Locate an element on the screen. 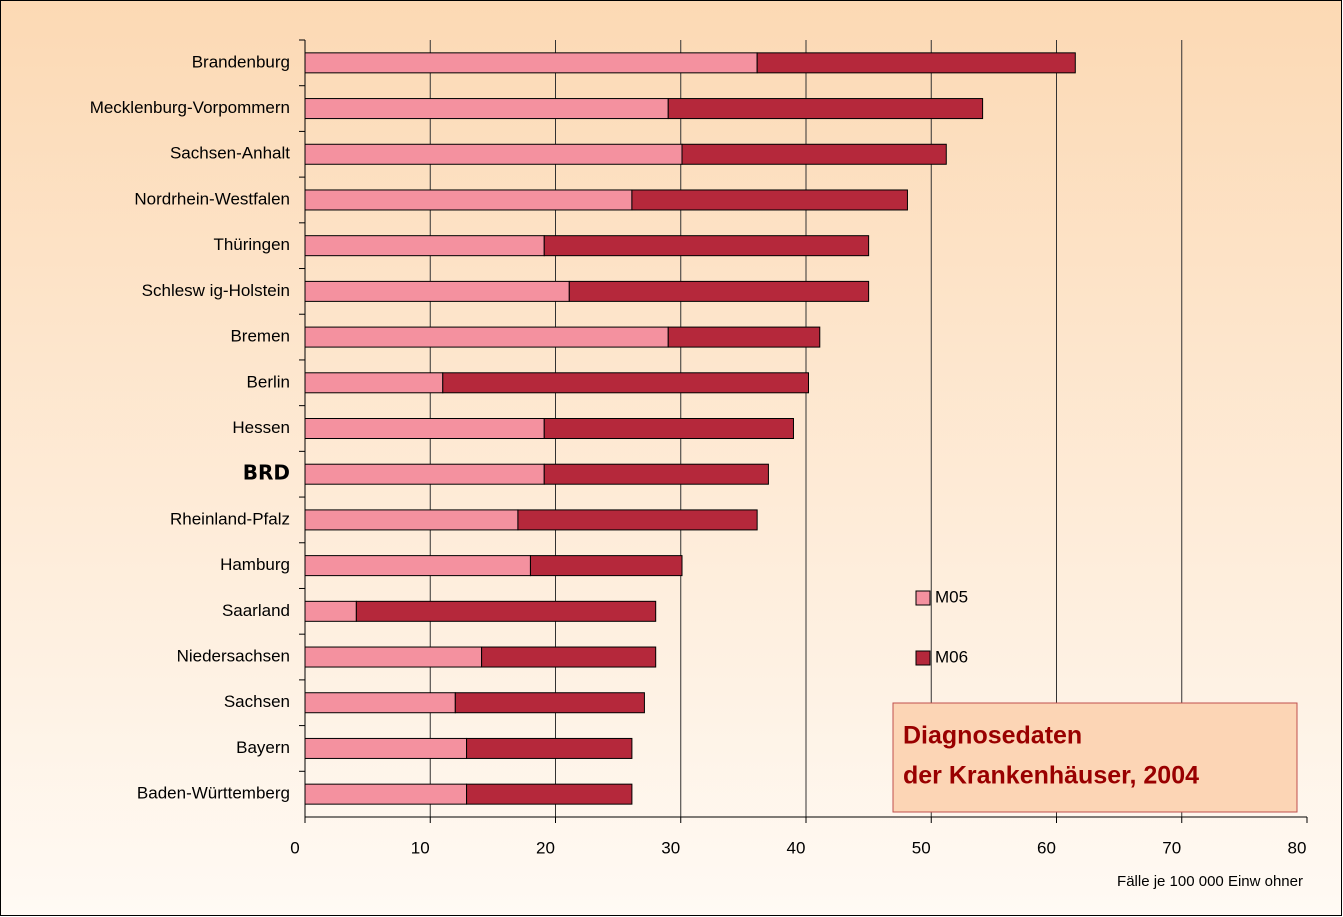  y-tick-label: Saarland is located at coordinates (256, 610).